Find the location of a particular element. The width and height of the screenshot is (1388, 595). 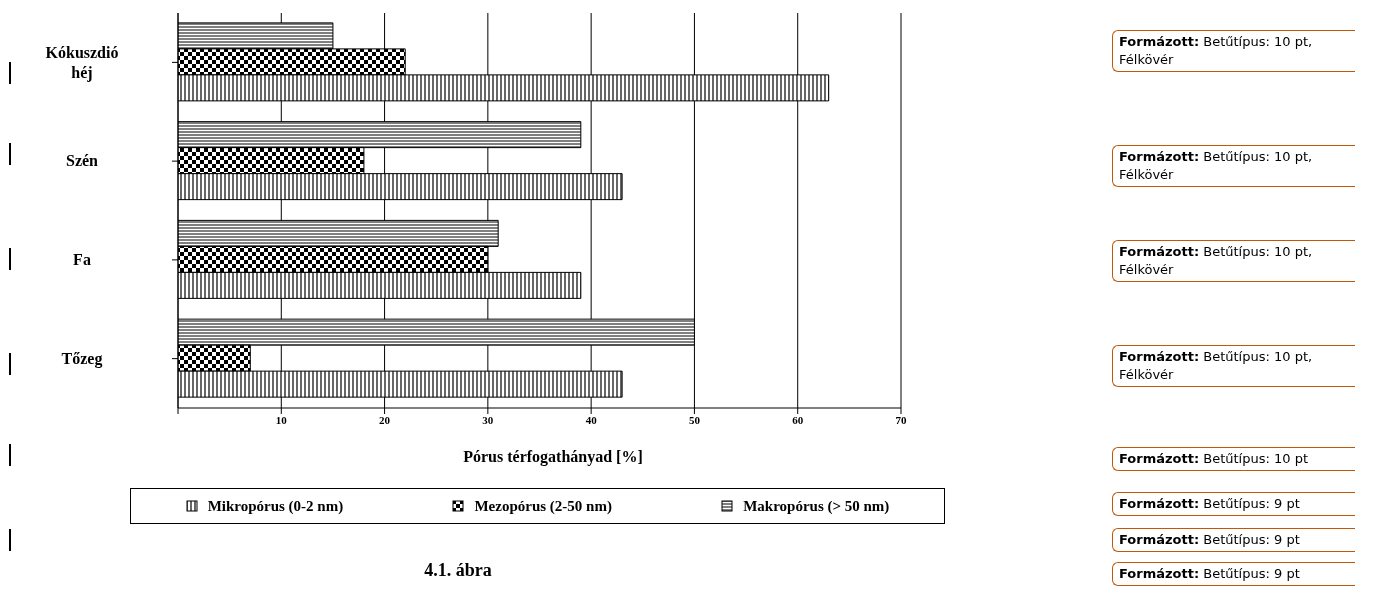

y-tick-label: Fa is located at coordinates (82, 259).